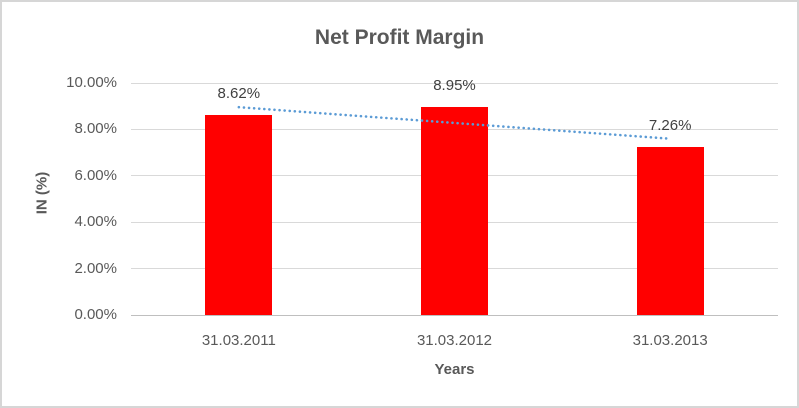 Image resolution: width=799 pixels, height=408 pixels. What do you see at coordinates (670, 125) in the screenshot?
I see `bar-value-label: 7.26%` at bounding box center [670, 125].